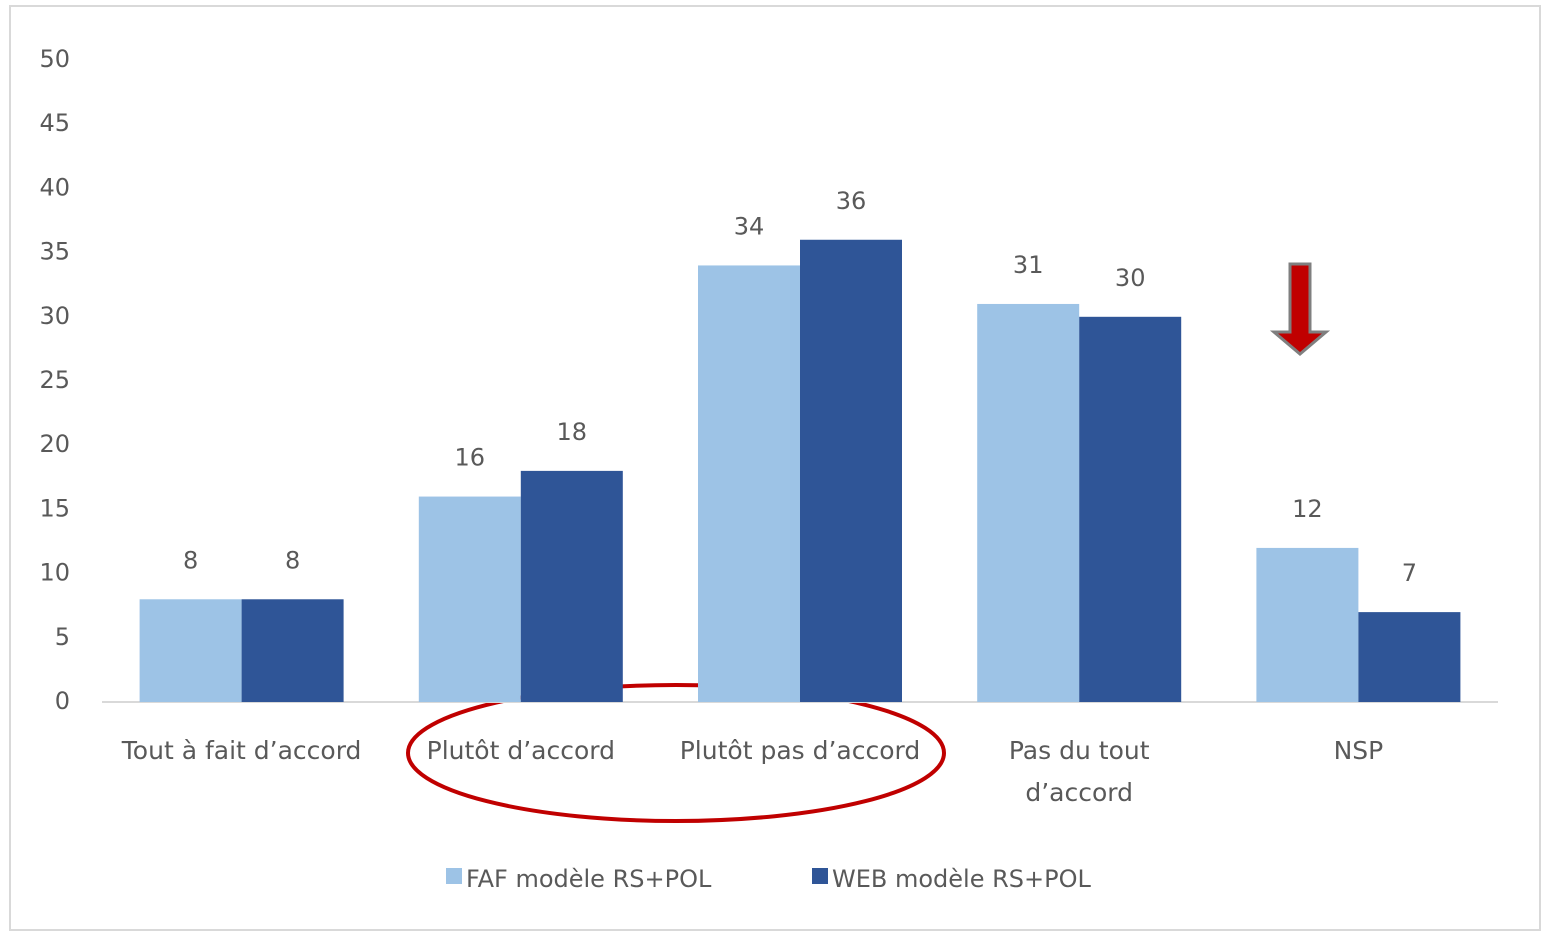  I want to click on x-tick-label: Plutôt pas d’accord, so click(800, 750).